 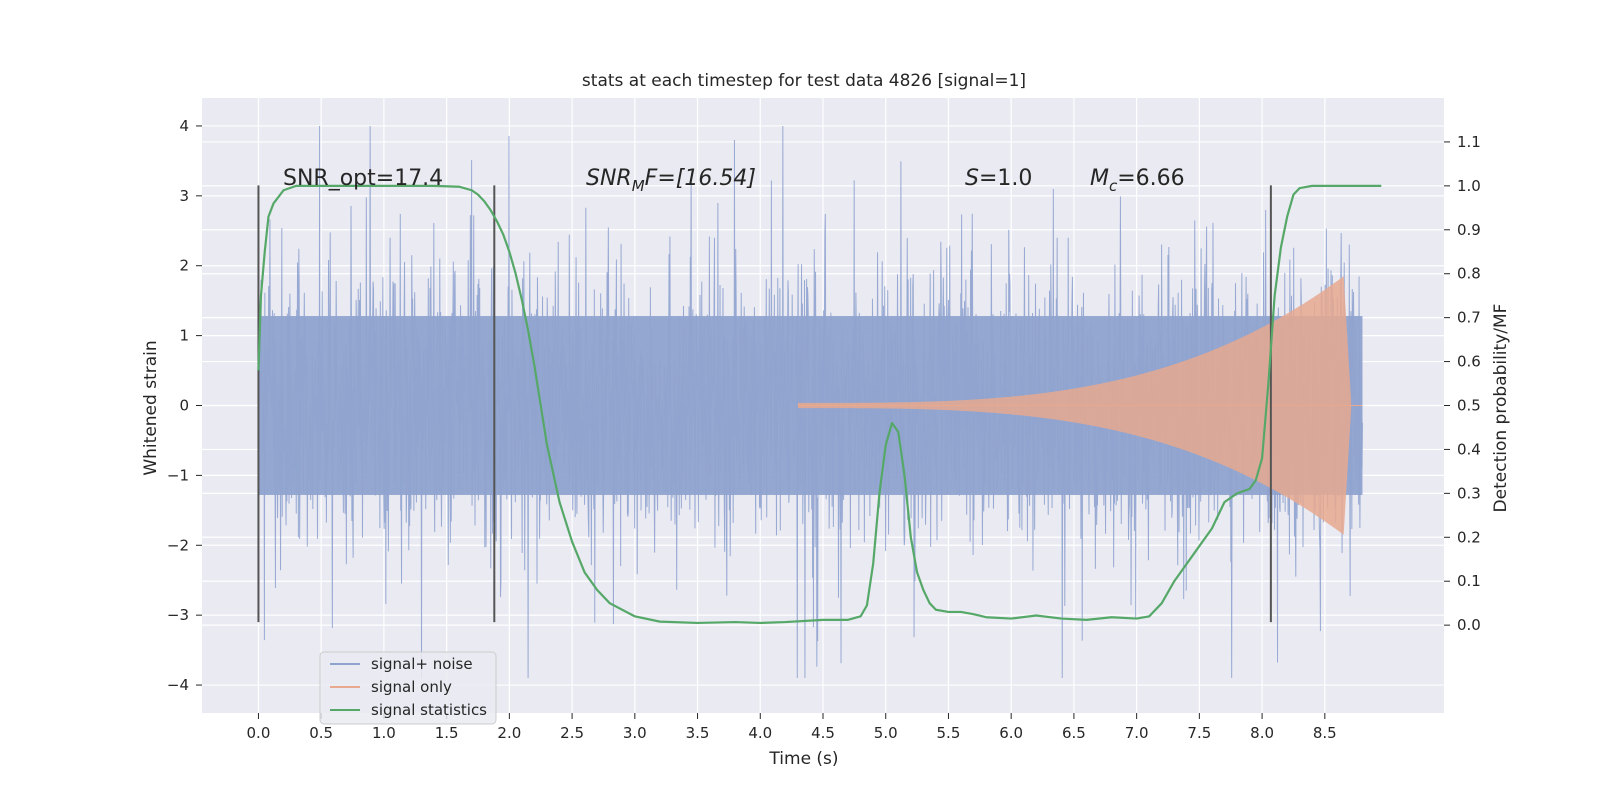 I want to click on x-tick-label: 1.5, so click(x=447, y=733).